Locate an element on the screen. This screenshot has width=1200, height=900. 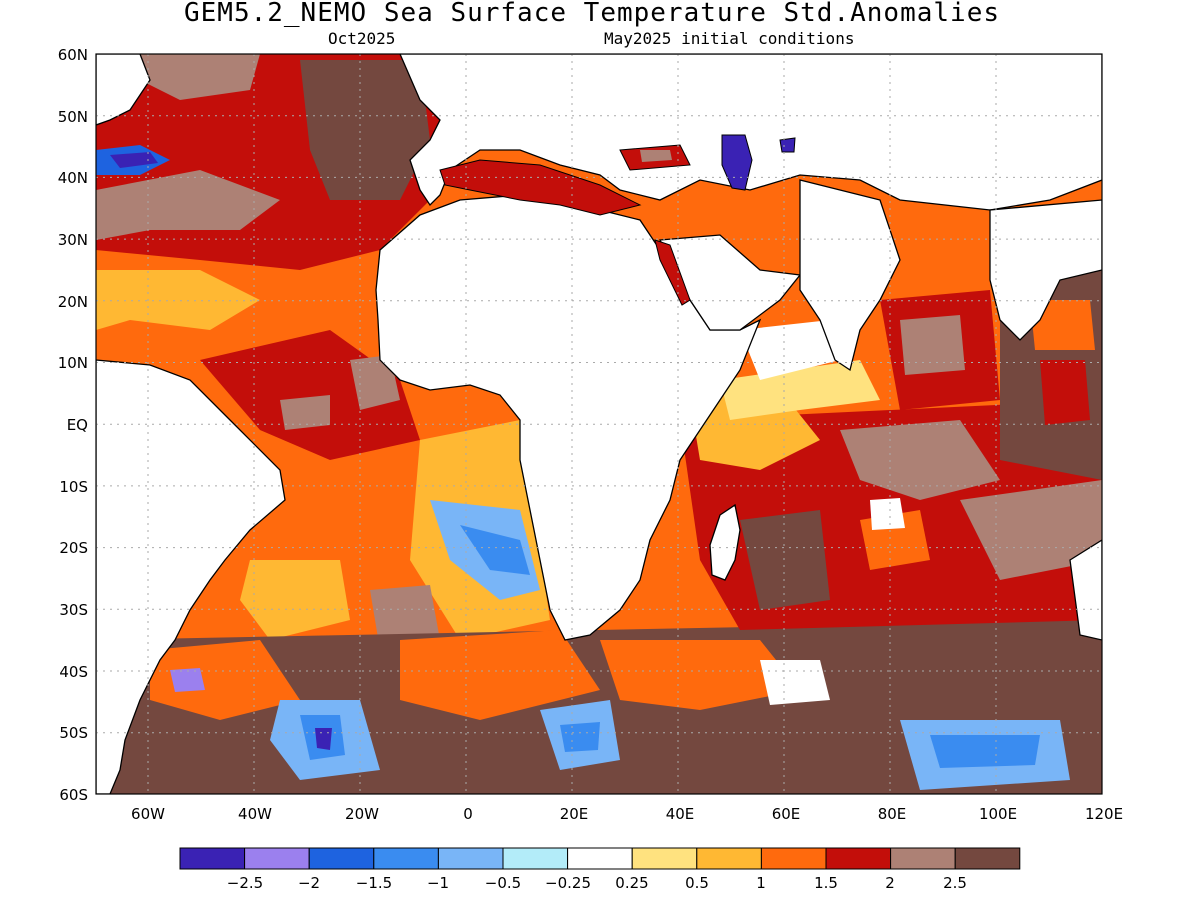
lat-label: 20S is located at coordinates (73, 548).